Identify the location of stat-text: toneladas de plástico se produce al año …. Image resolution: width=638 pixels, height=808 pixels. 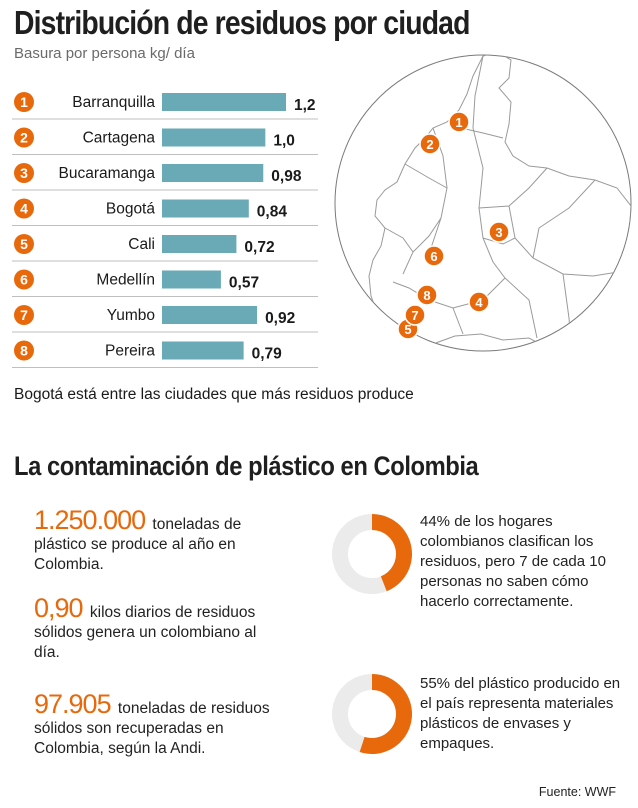
(138, 544).